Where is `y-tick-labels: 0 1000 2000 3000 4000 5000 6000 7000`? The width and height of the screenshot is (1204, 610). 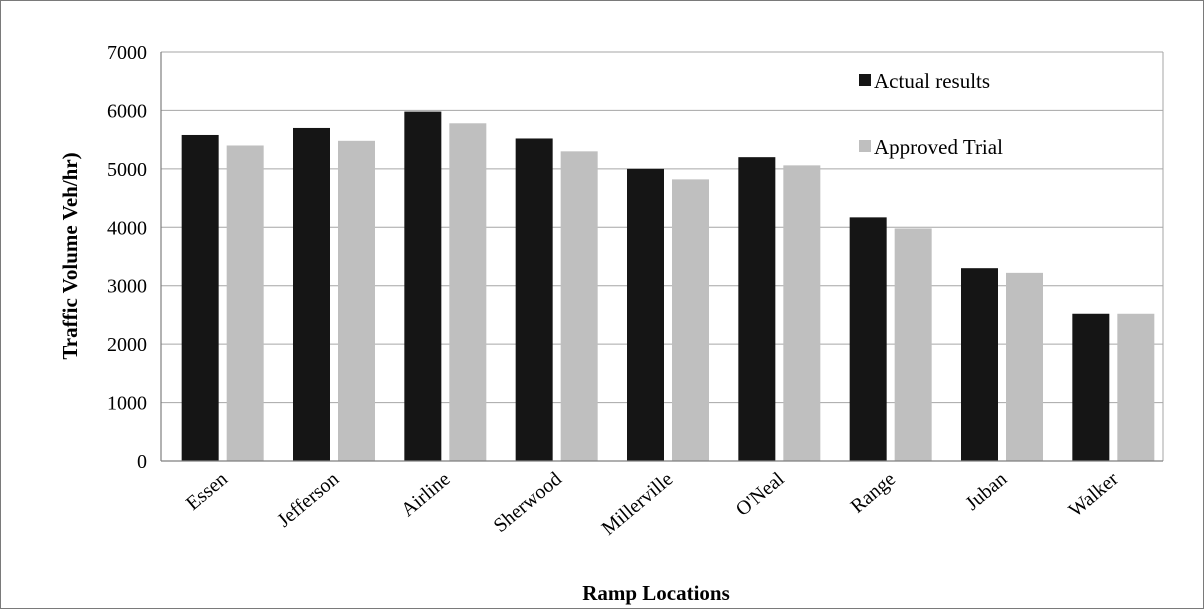 y-tick-labels: 0 1000 2000 3000 4000 5000 6000 7000 is located at coordinates (127, 257).